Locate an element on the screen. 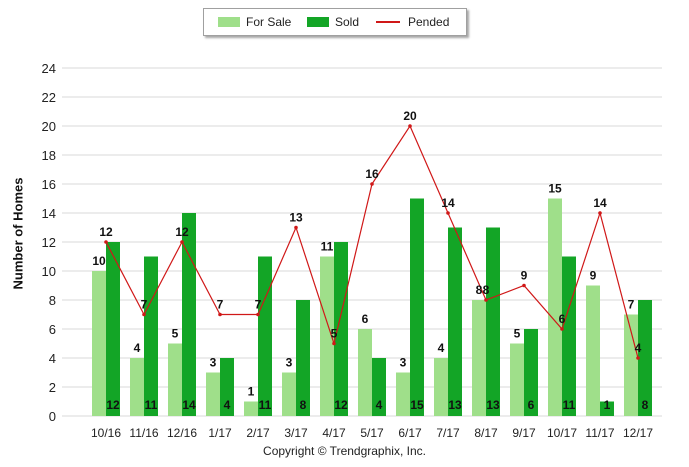 The width and height of the screenshot is (689, 467). x-tick-label: 5/17 is located at coordinates (372, 433).